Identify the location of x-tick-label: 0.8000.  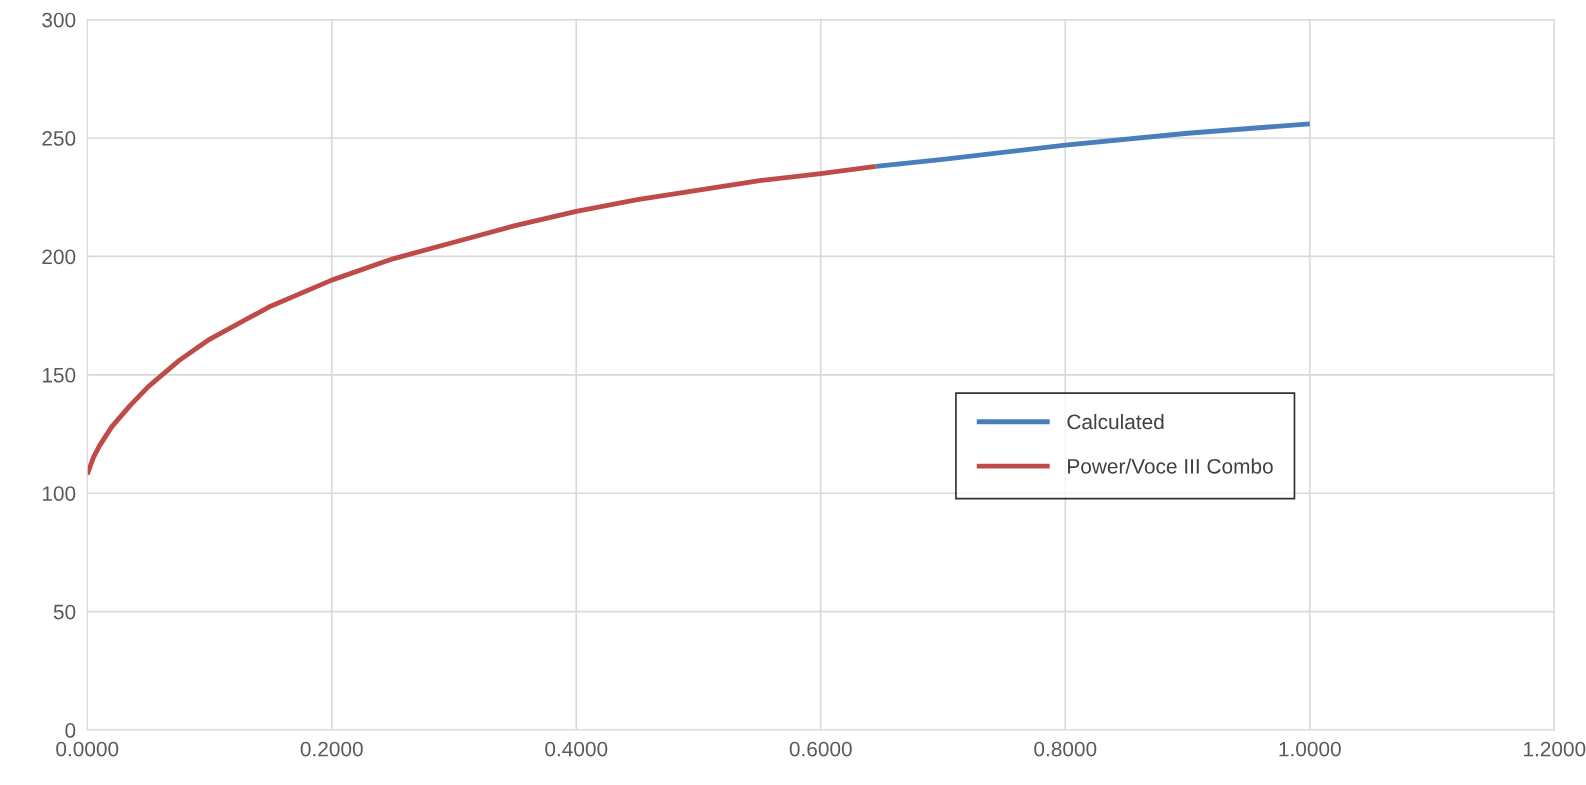
(1065, 749).